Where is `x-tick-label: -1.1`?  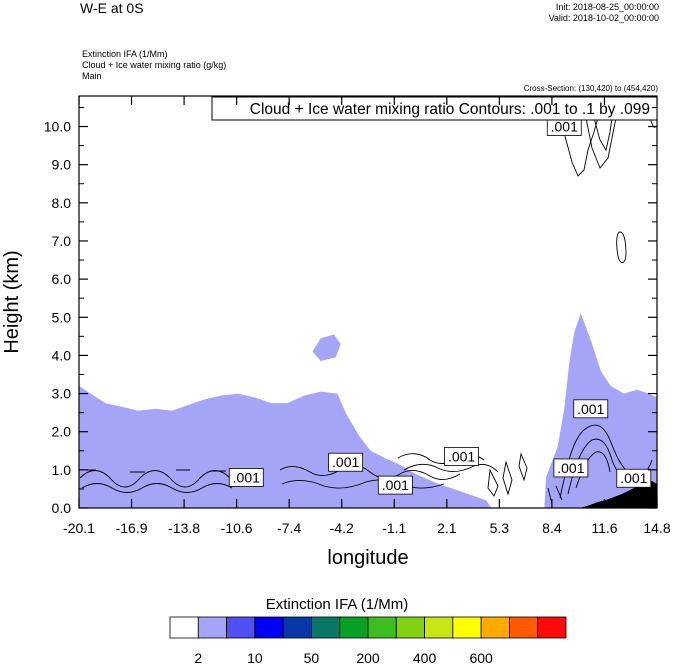 x-tick-label: -1.1 is located at coordinates (394, 528).